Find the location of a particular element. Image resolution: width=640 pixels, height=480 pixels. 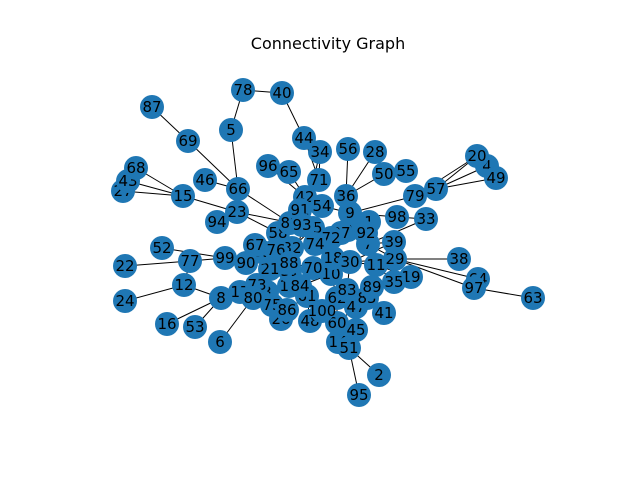

graph-node-56: 56 is located at coordinates (348, 149).